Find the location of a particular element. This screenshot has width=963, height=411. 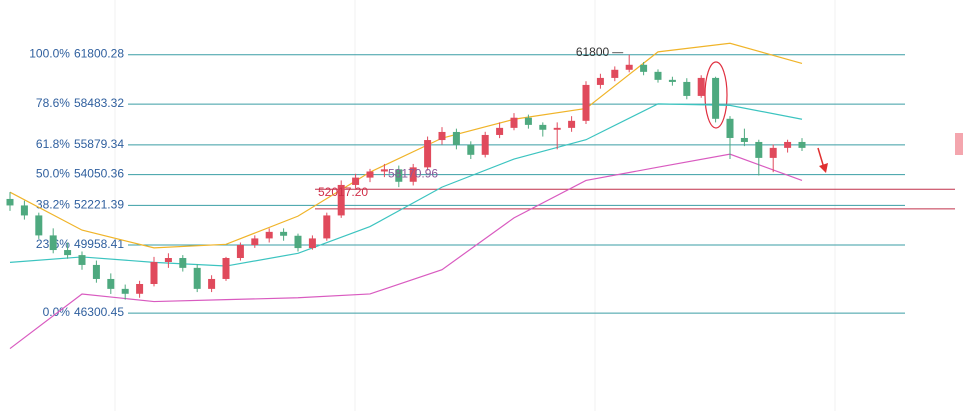

fib-price: 61800.28 is located at coordinates (99, 54).